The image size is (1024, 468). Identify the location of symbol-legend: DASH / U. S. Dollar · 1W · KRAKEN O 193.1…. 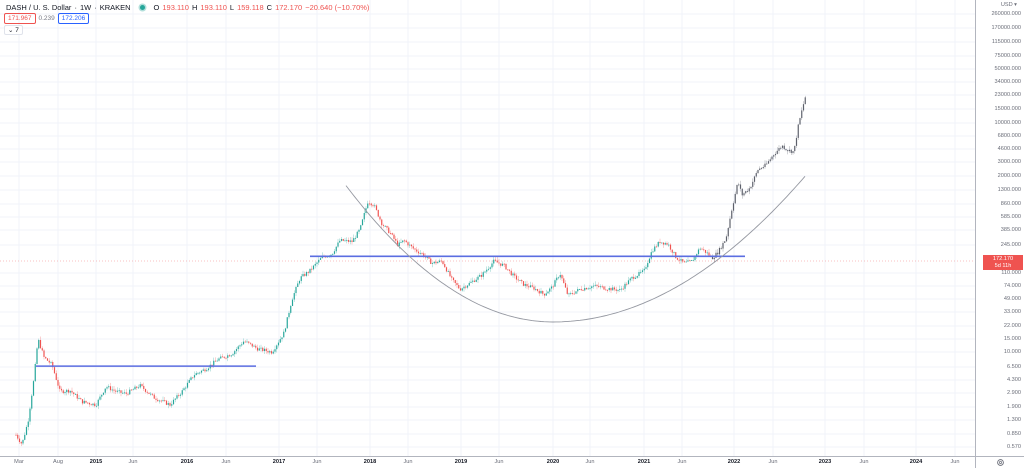
(188, 7).